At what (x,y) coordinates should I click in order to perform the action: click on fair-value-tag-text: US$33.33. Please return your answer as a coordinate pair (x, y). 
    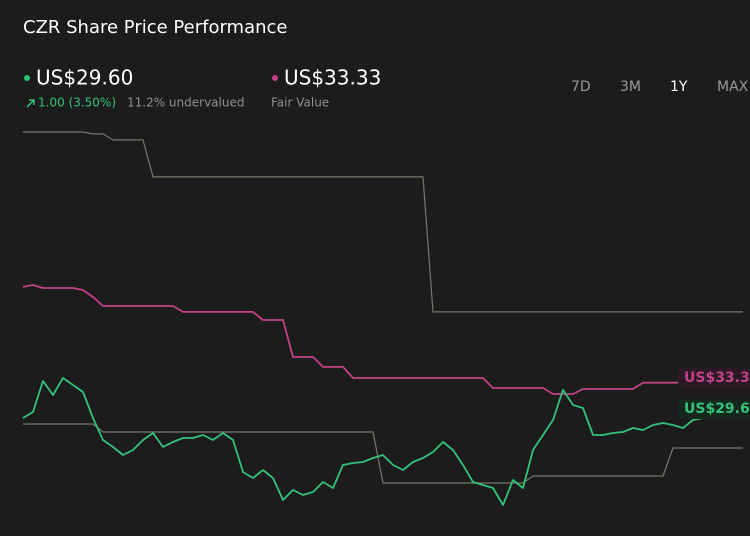
    Looking at the image, I should click on (717, 378).